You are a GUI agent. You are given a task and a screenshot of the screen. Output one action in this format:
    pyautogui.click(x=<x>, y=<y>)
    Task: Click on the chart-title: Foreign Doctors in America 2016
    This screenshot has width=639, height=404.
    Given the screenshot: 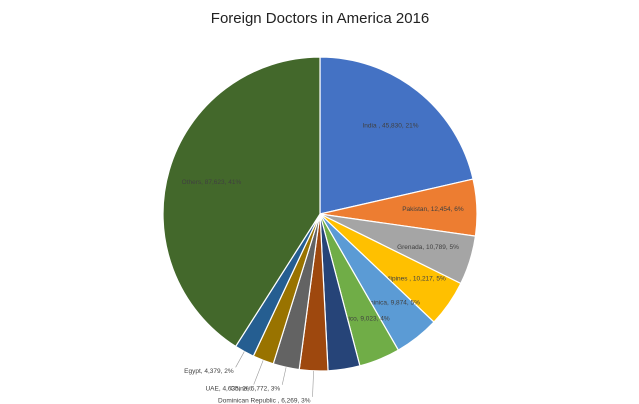 What is the action you would take?
    pyautogui.click(x=320, y=18)
    